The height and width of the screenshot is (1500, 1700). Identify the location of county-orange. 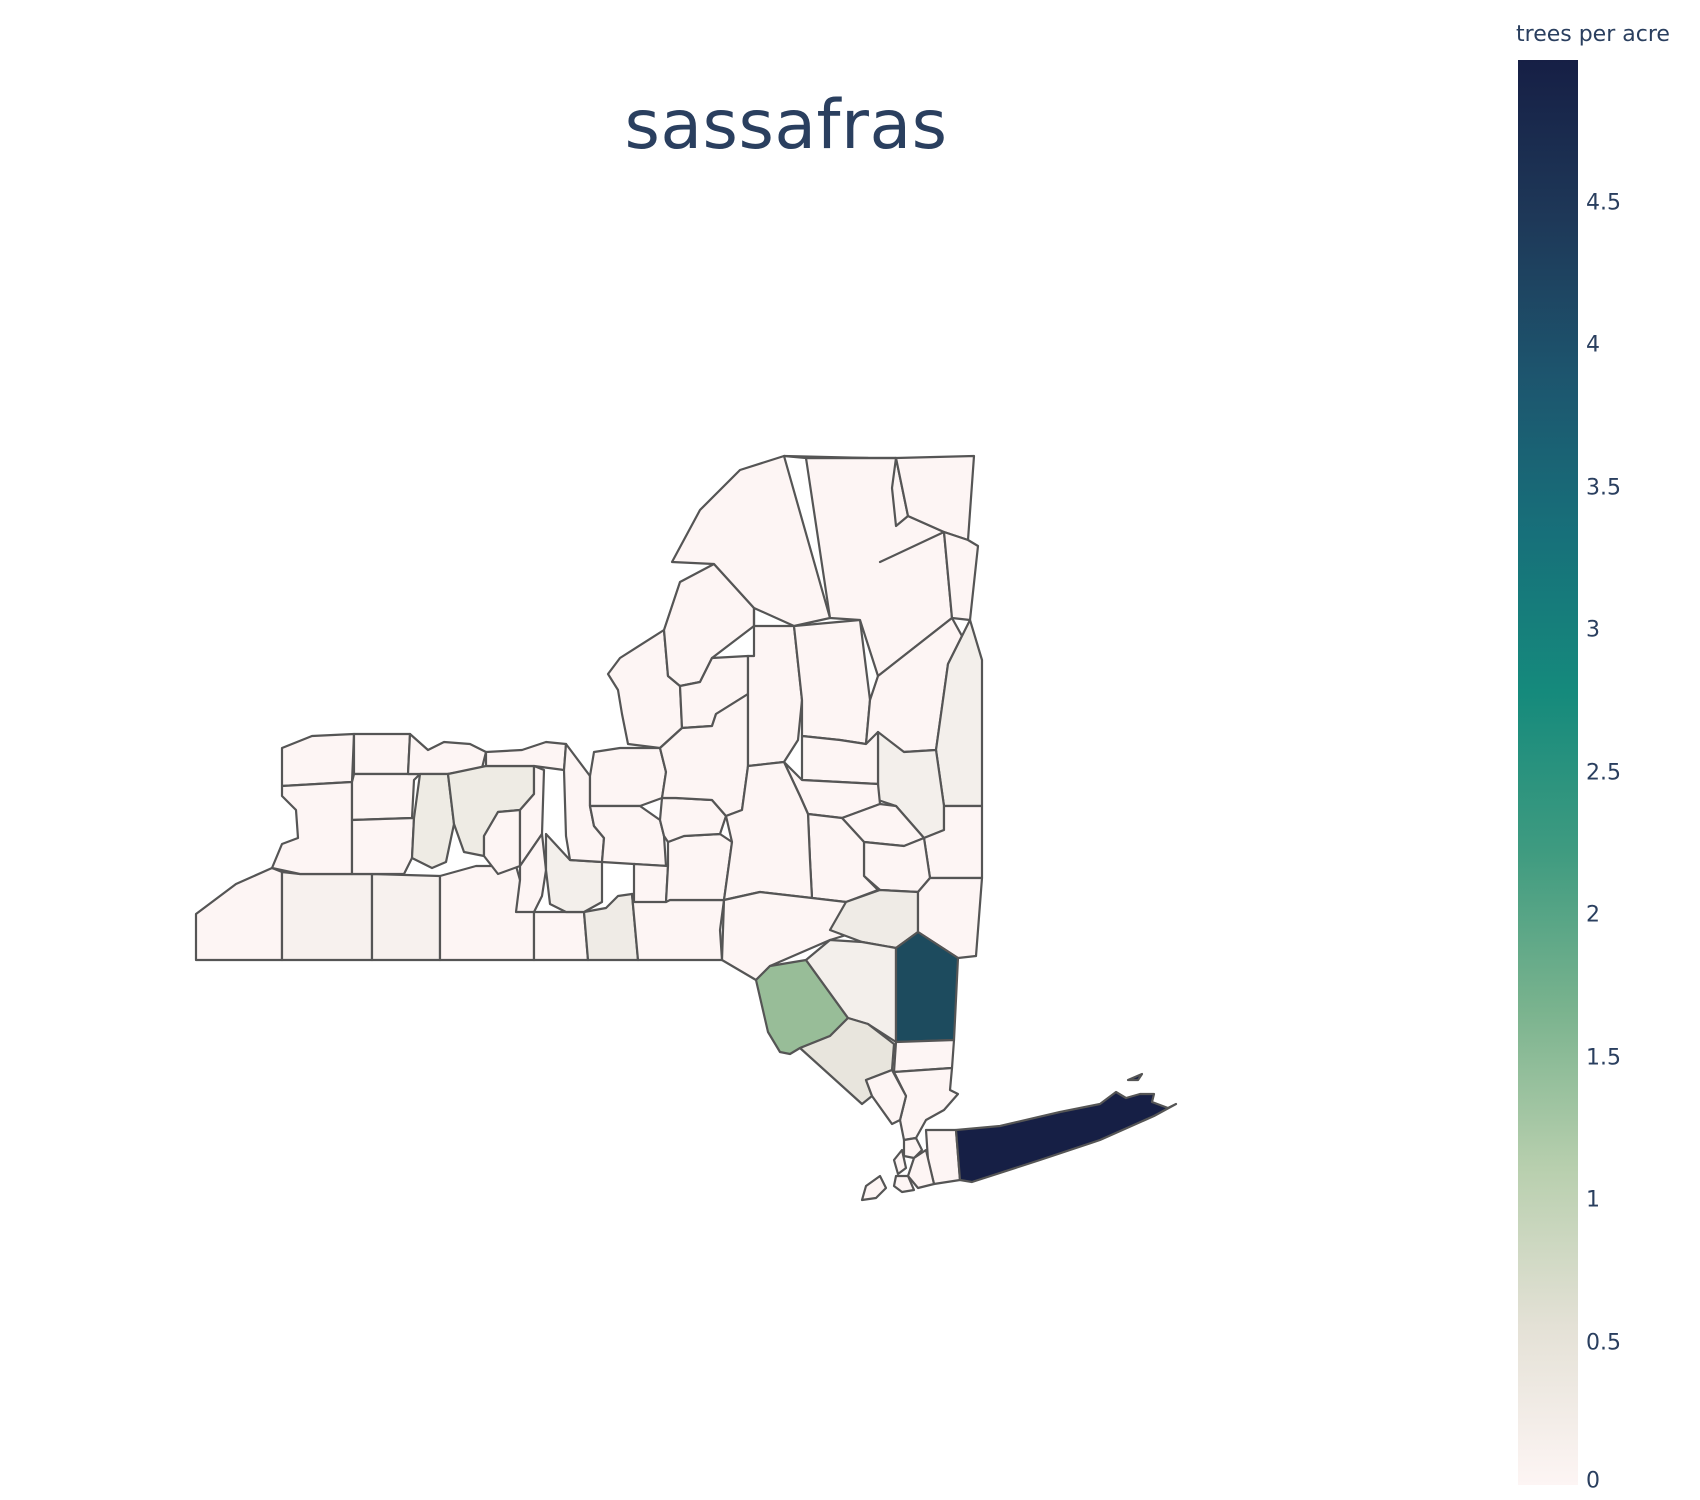
(847, 1061).